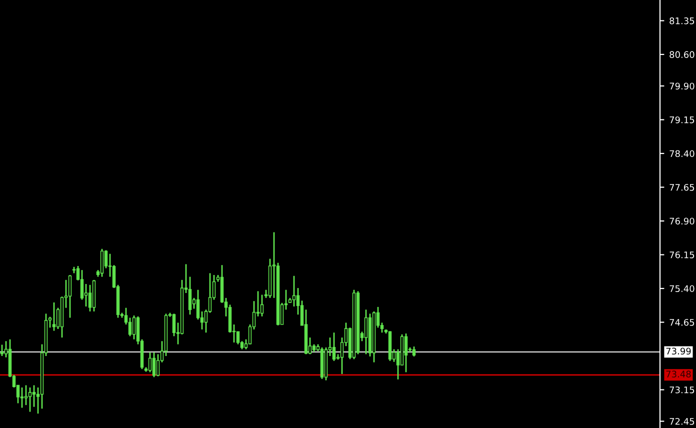 The height and width of the screenshot is (428, 696). I want to click on y-tick-label: 80.60, so click(682, 54).